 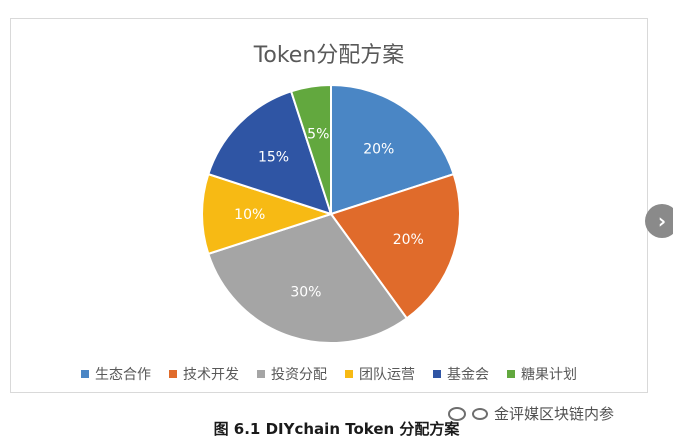 I want to click on slice-label-4: 15%, so click(x=273, y=158).